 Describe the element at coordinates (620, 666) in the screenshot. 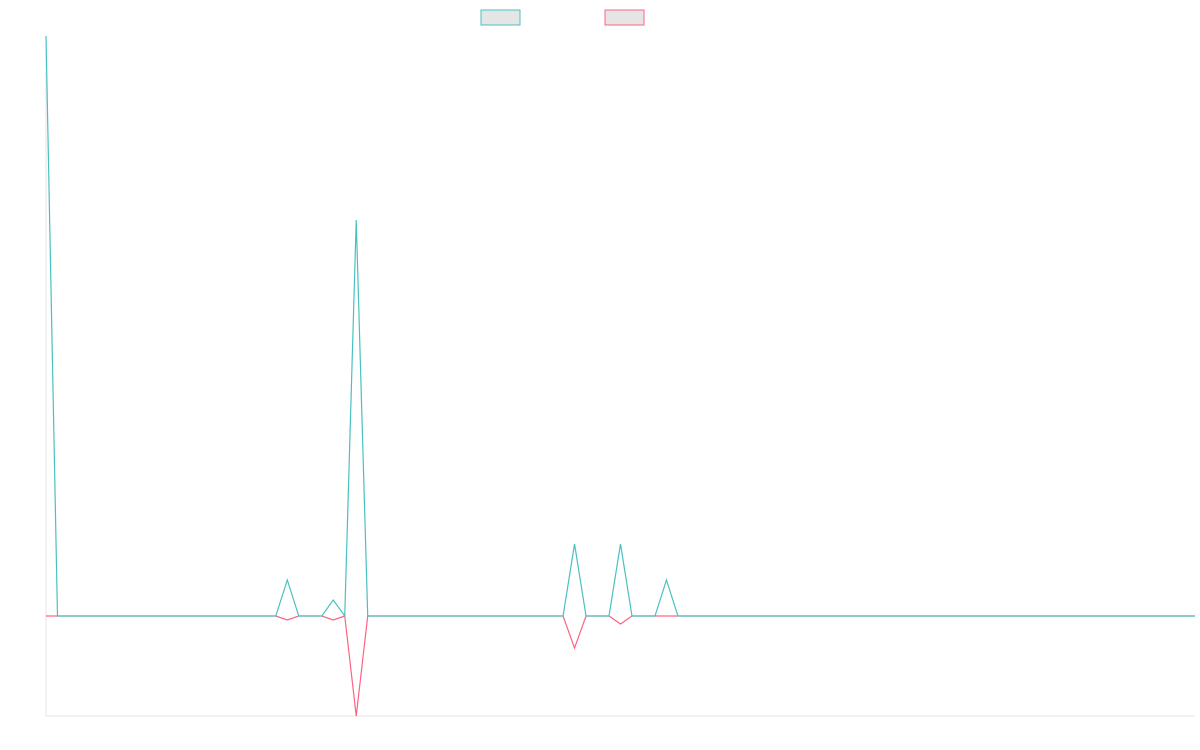

I see `series-2-line` at that location.